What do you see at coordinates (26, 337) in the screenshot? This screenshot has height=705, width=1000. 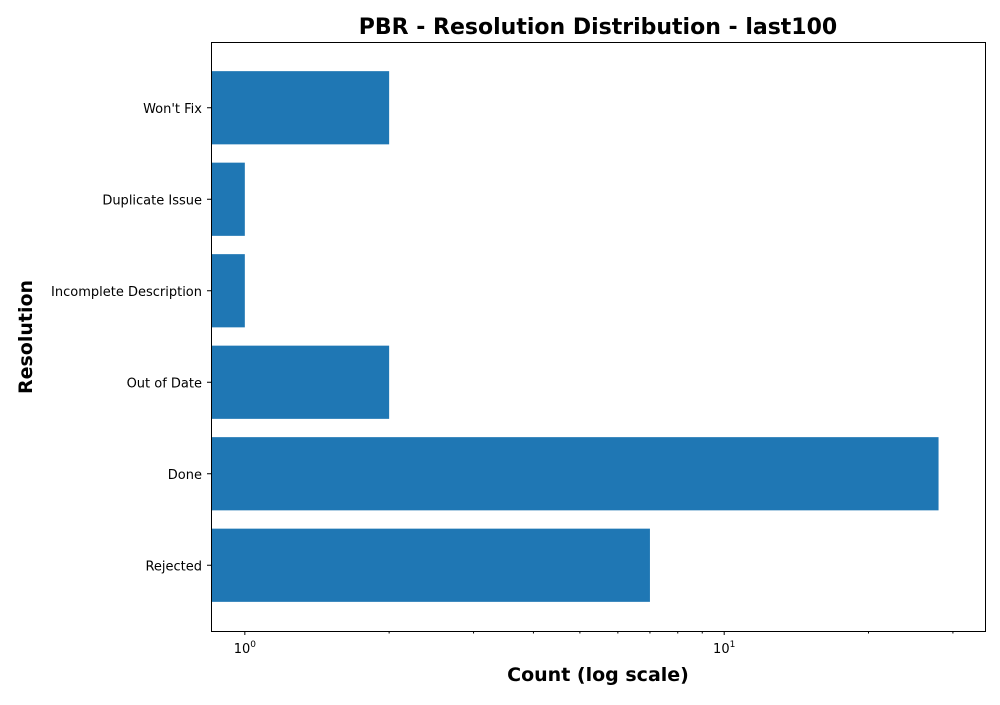 I see `y-axis-title: Resolution` at bounding box center [26, 337].